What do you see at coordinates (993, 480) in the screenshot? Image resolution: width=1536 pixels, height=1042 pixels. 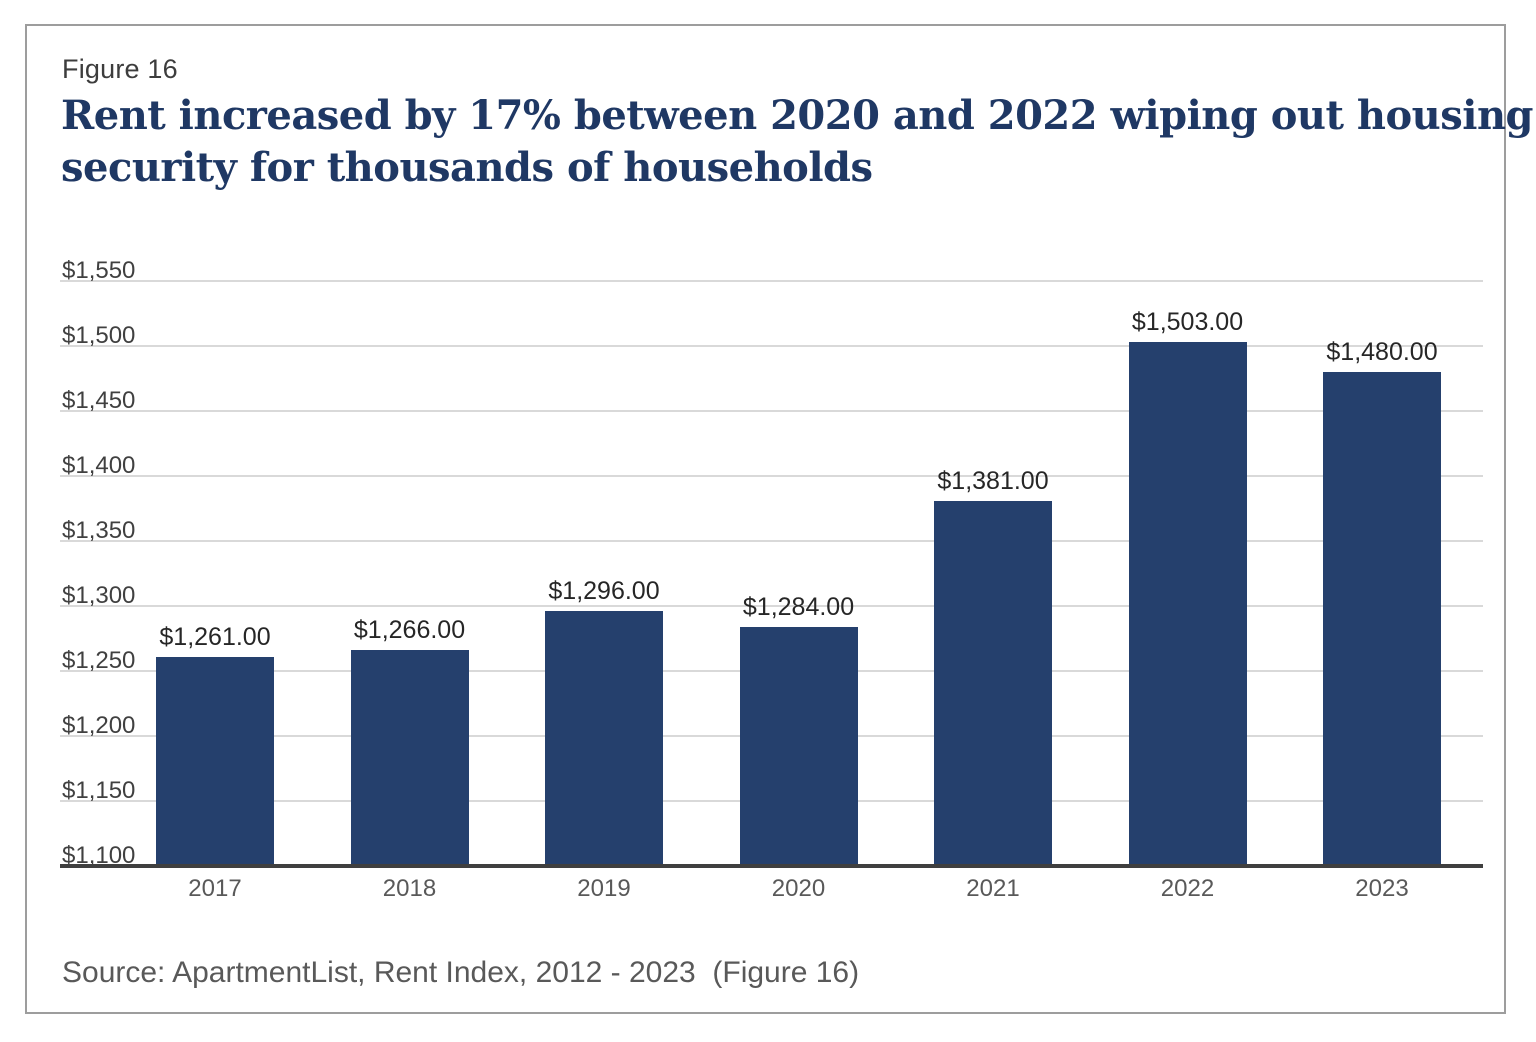 I see `bar-value-label: $1,381.00` at bounding box center [993, 480].